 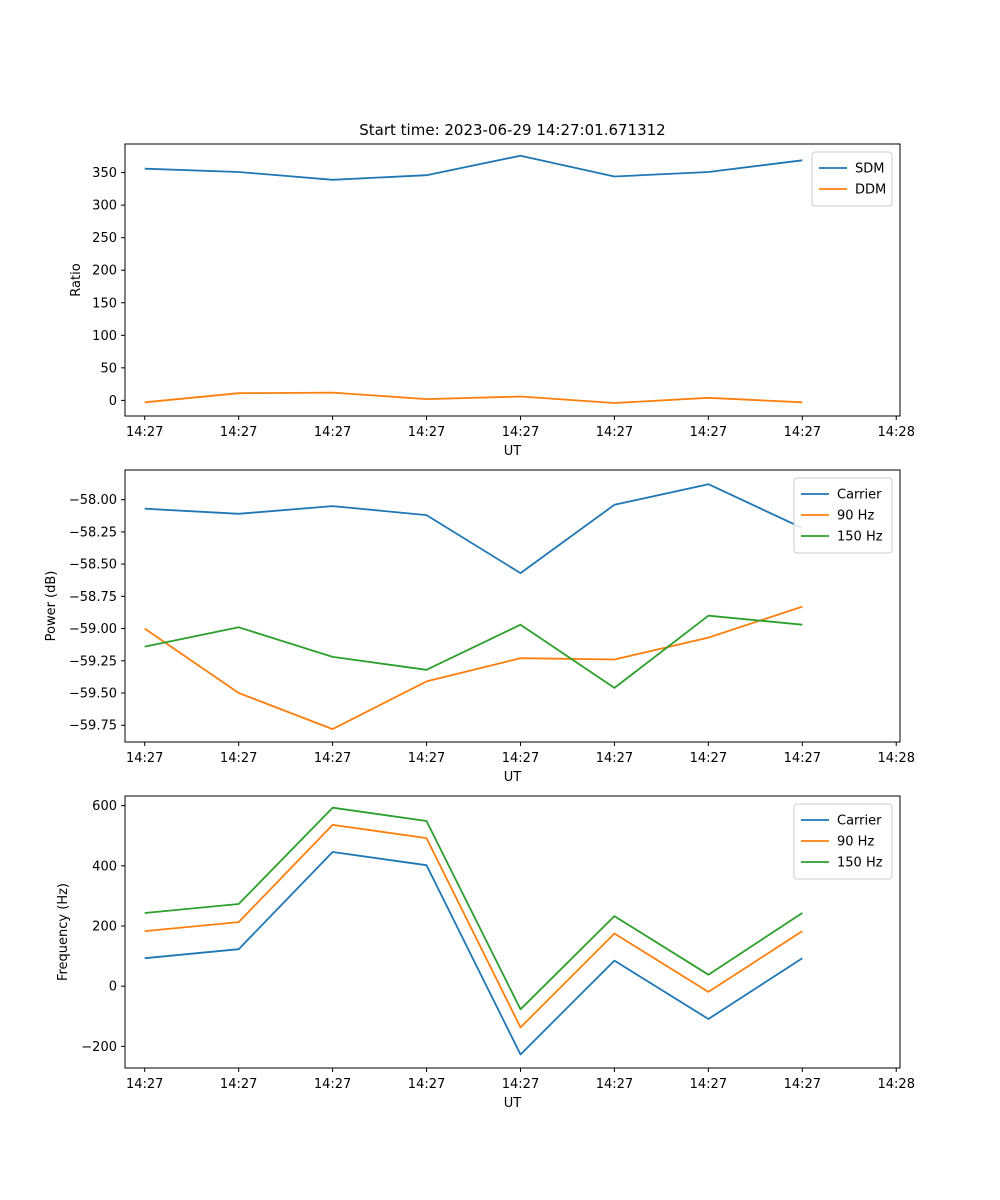 What do you see at coordinates (870, 190) in the screenshot?
I see `legend-label-ddm: DDM` at bounding box center [870, 190].